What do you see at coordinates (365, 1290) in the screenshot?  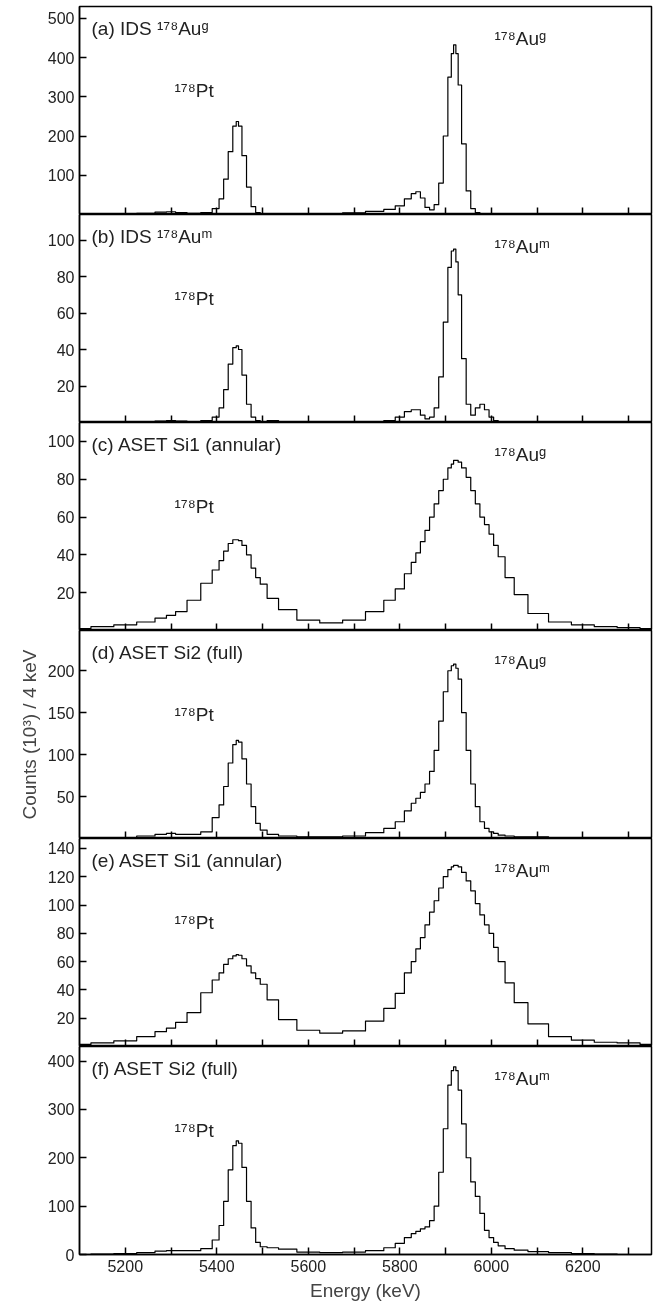 I see `x-axis-title: Energy (keV)` at bounding box center [365, 1290].